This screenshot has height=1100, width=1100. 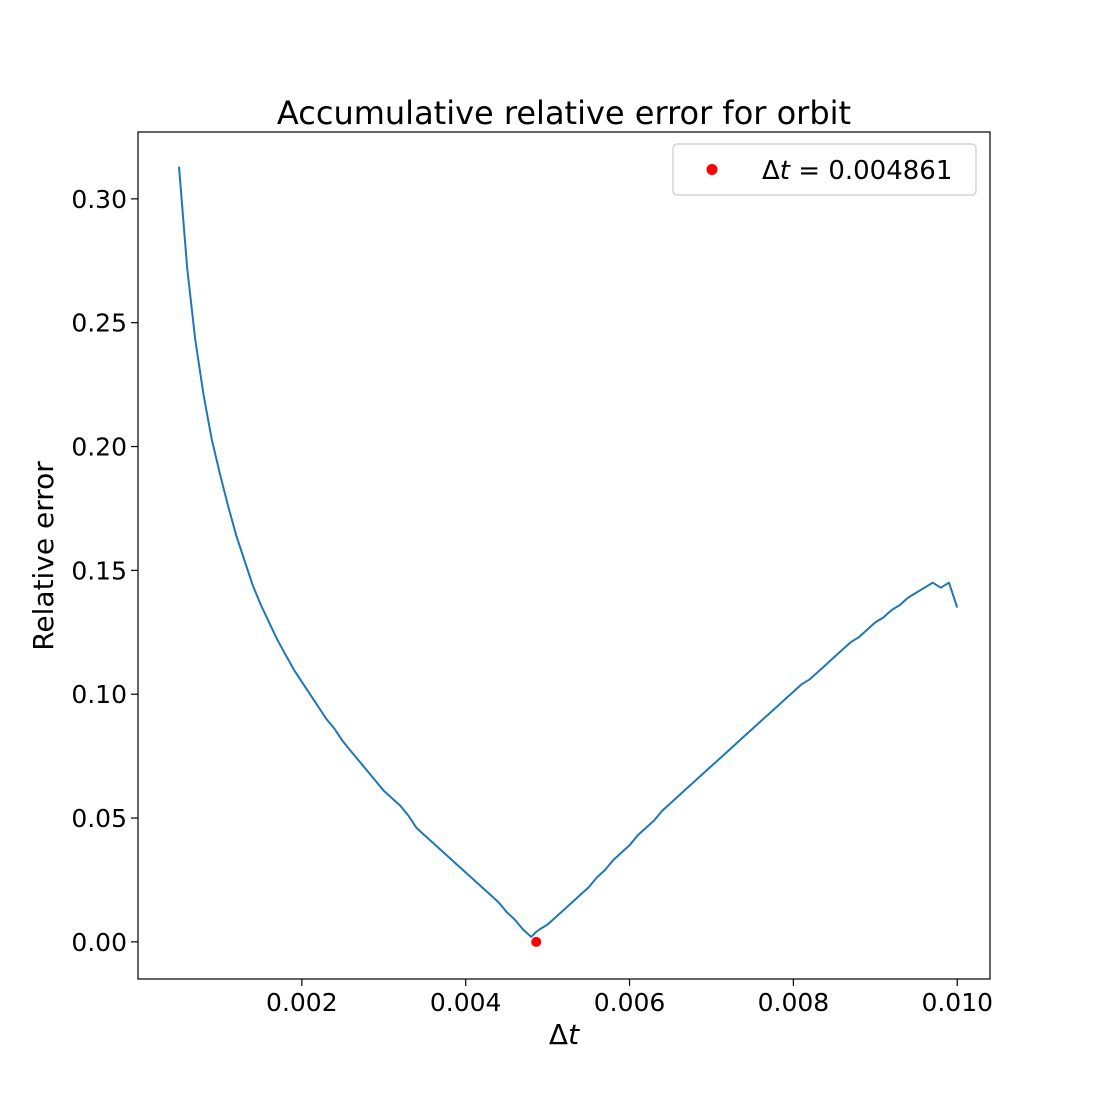 I want to click on x-axis-ticks: 0.002 0.004 0.006 0.008 0.010, so click(x=629, y=998).